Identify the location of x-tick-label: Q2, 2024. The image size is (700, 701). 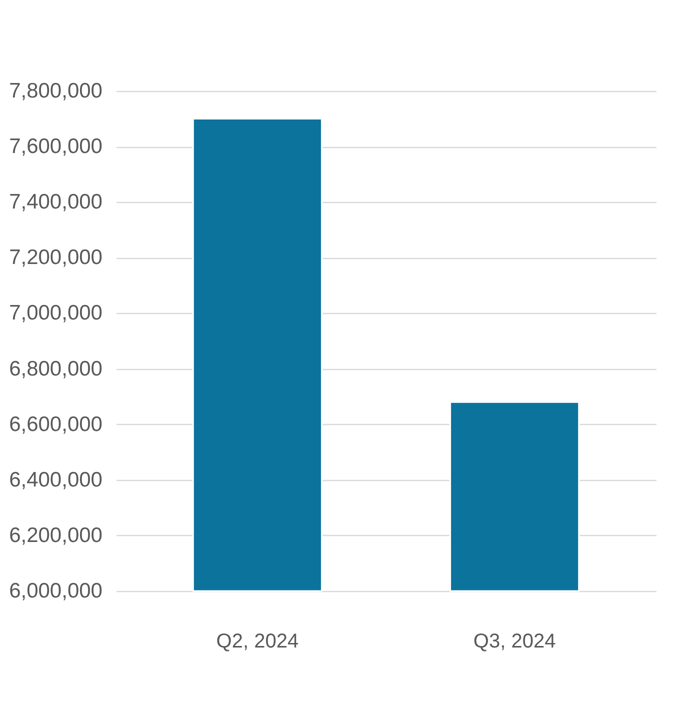
(257, 641).